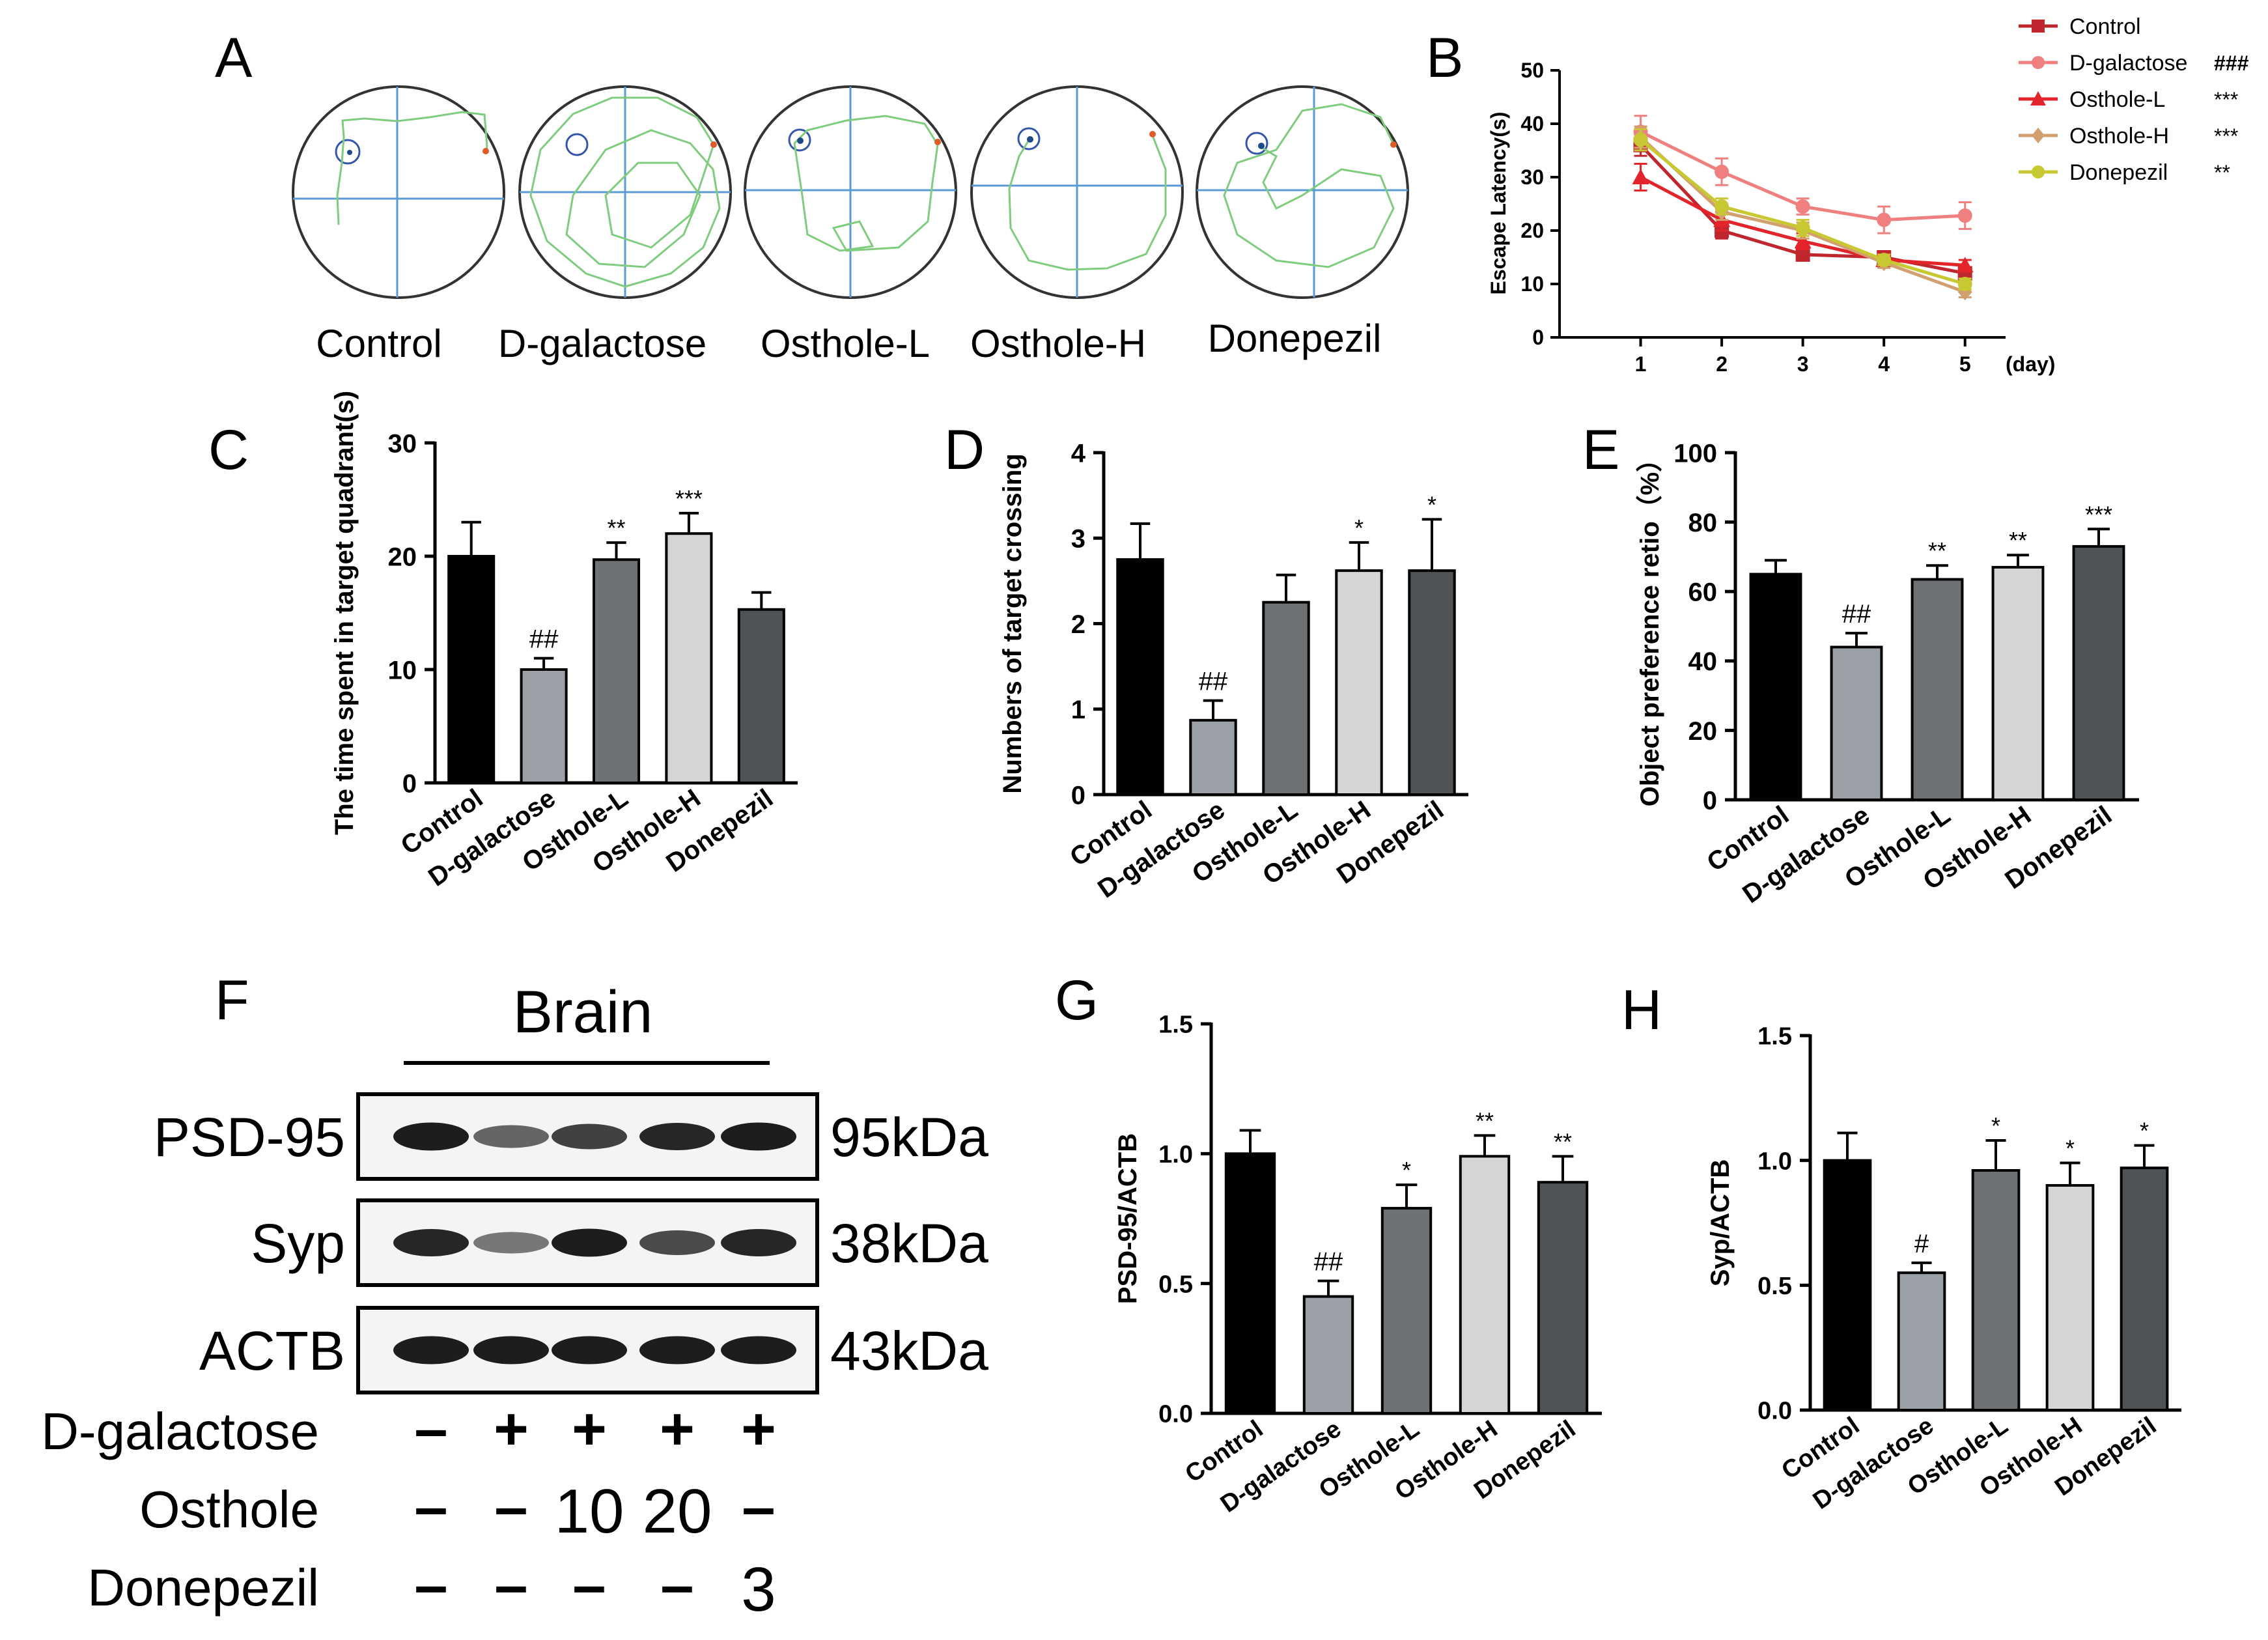 This screenshot has height=1640, width=2268. I want to click on panel-letter-a: A, so click(234, 58).